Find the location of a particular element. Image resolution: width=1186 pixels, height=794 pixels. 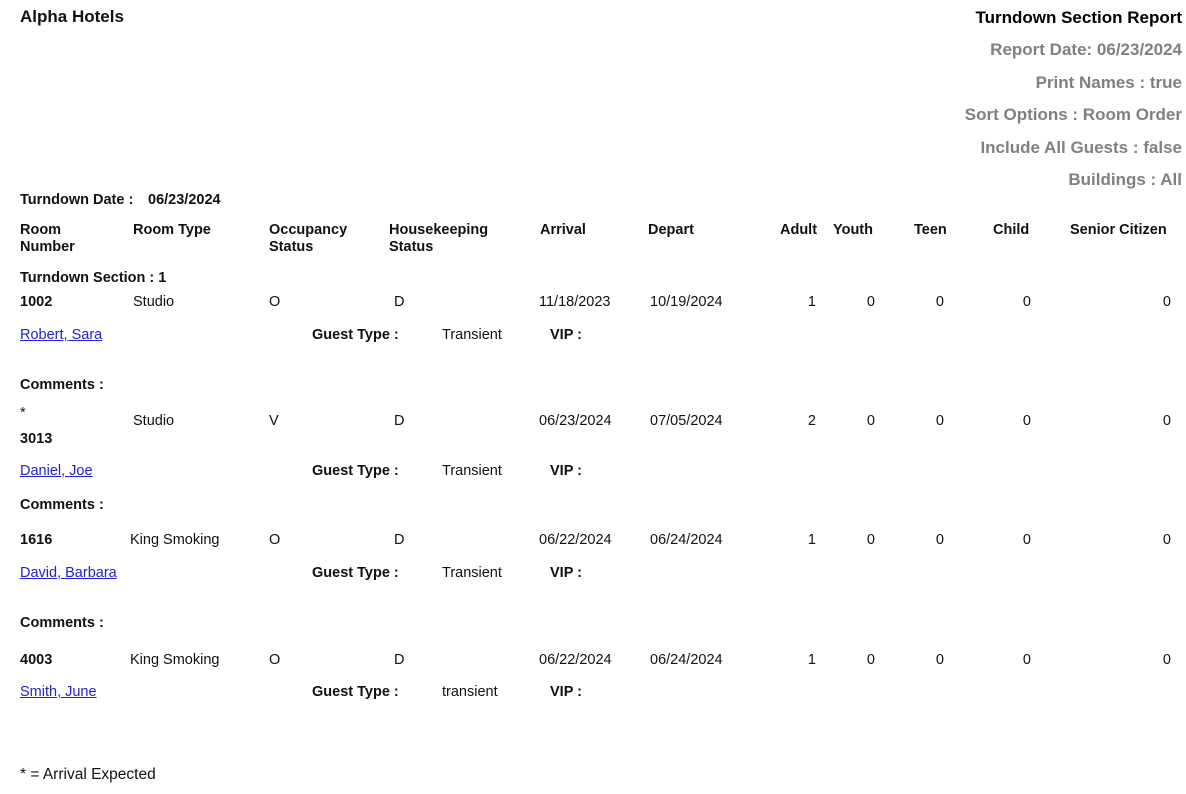

col-arrival: Arrival is located at coordinates (563, 230).